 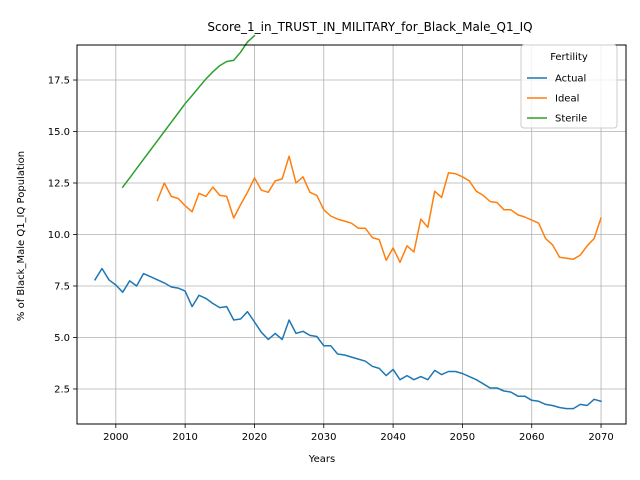 I want to click on y-tick-label: 12.5, so click(x=59, y=184).